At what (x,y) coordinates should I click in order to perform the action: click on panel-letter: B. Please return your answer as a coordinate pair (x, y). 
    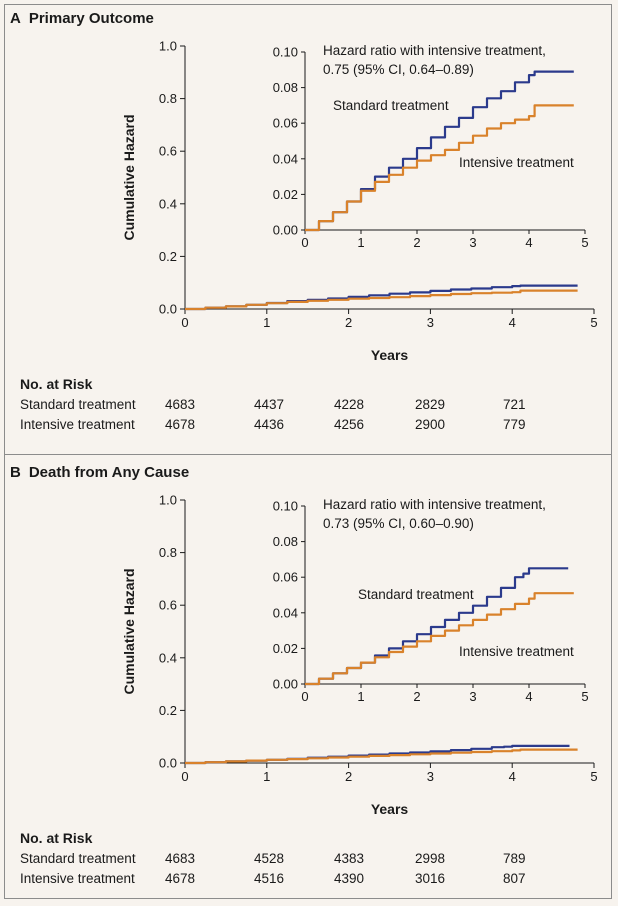
    Looking at the image, I should click on (15, 472).